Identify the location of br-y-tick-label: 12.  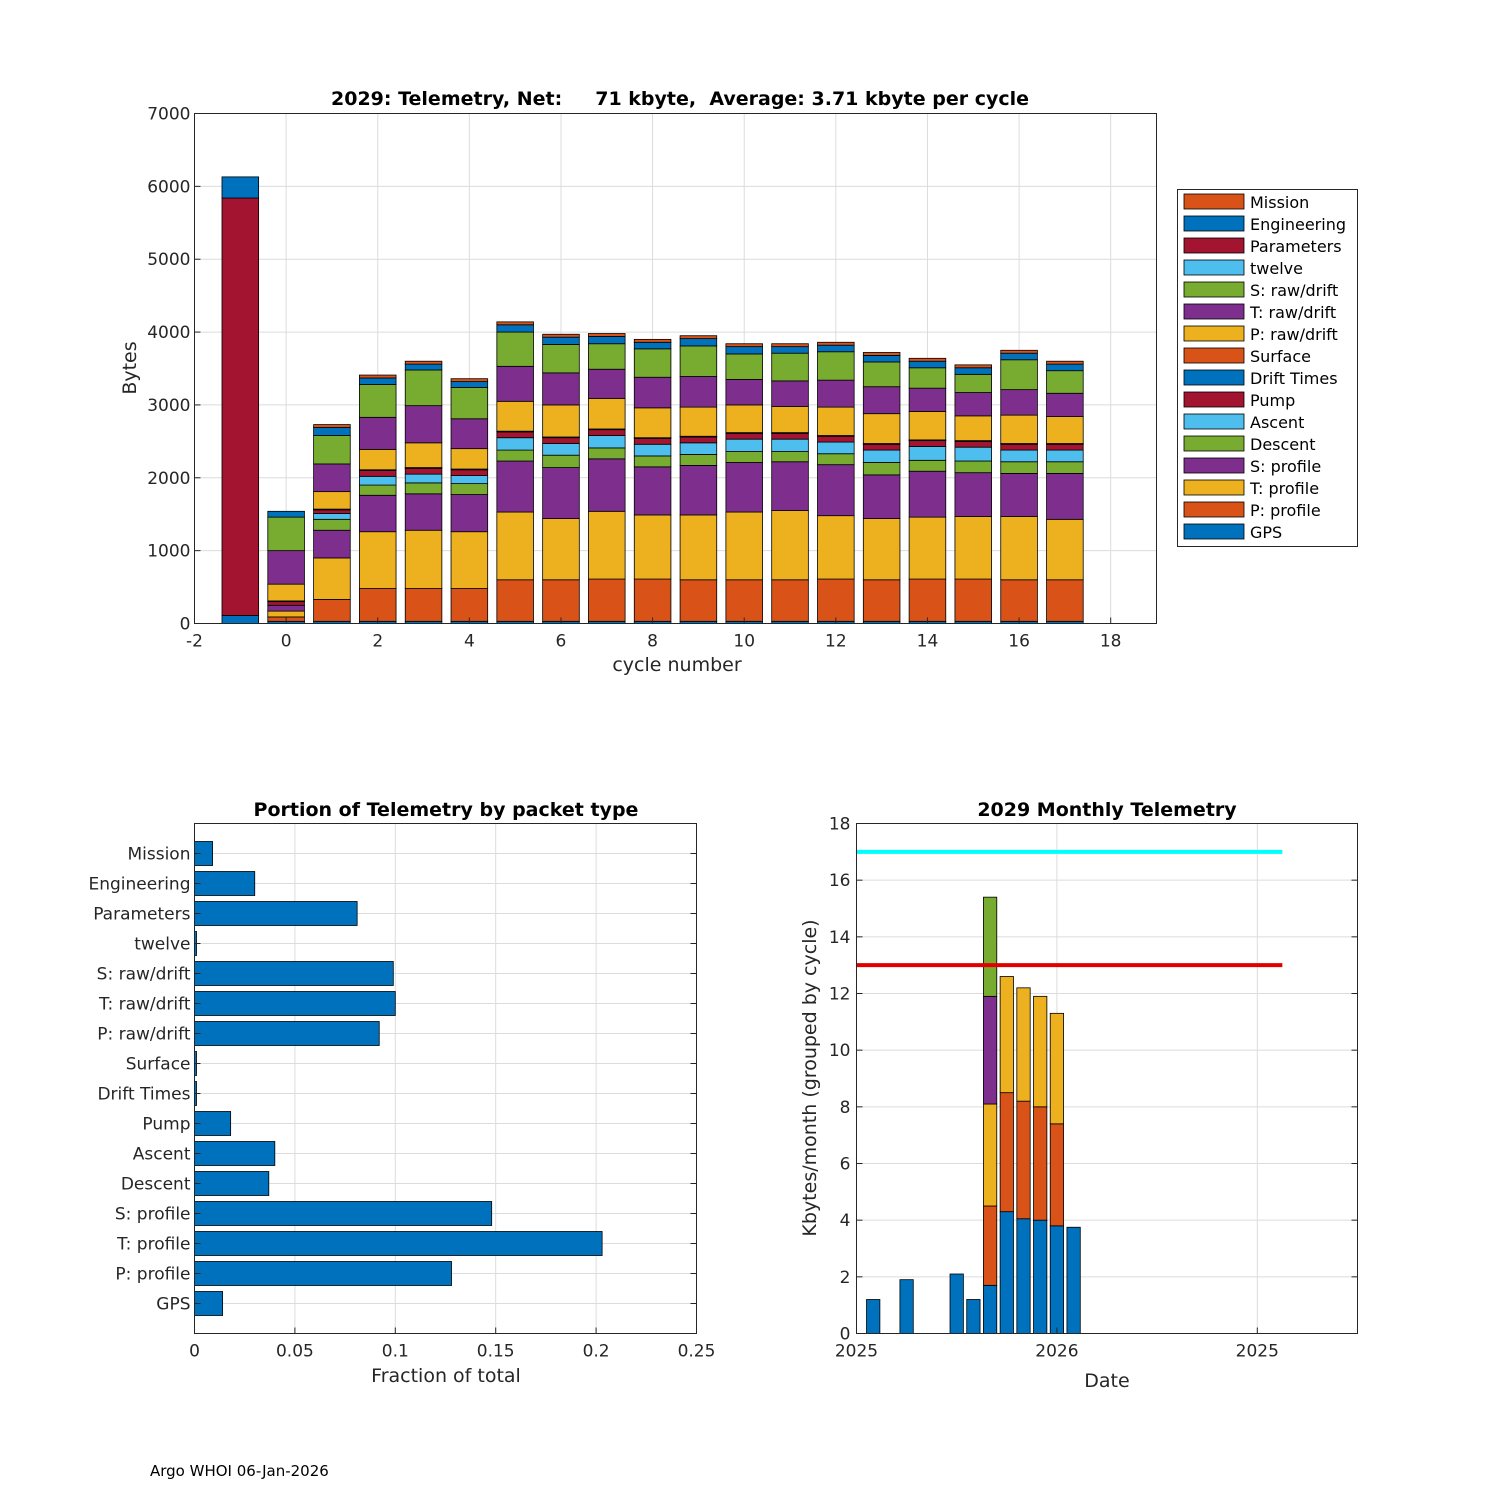
(840, 995).